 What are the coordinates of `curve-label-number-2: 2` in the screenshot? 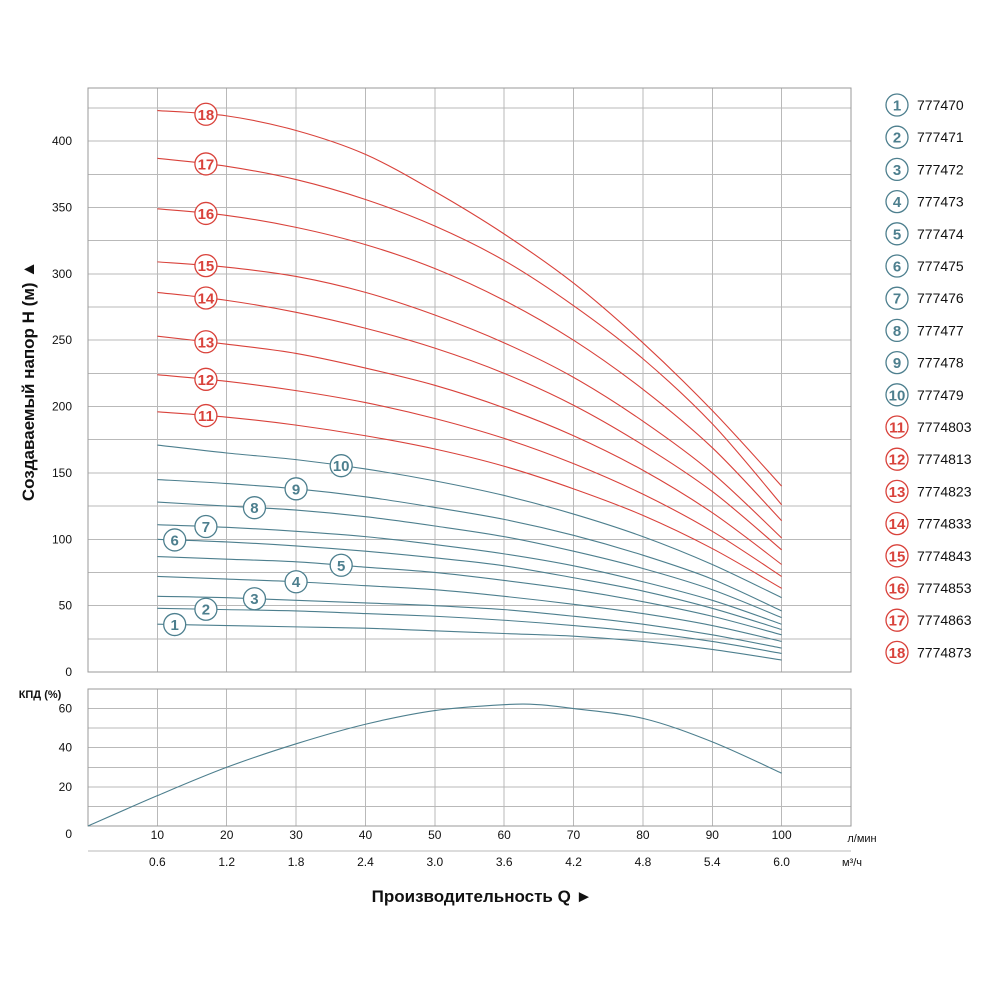 It's located at (206, 610).